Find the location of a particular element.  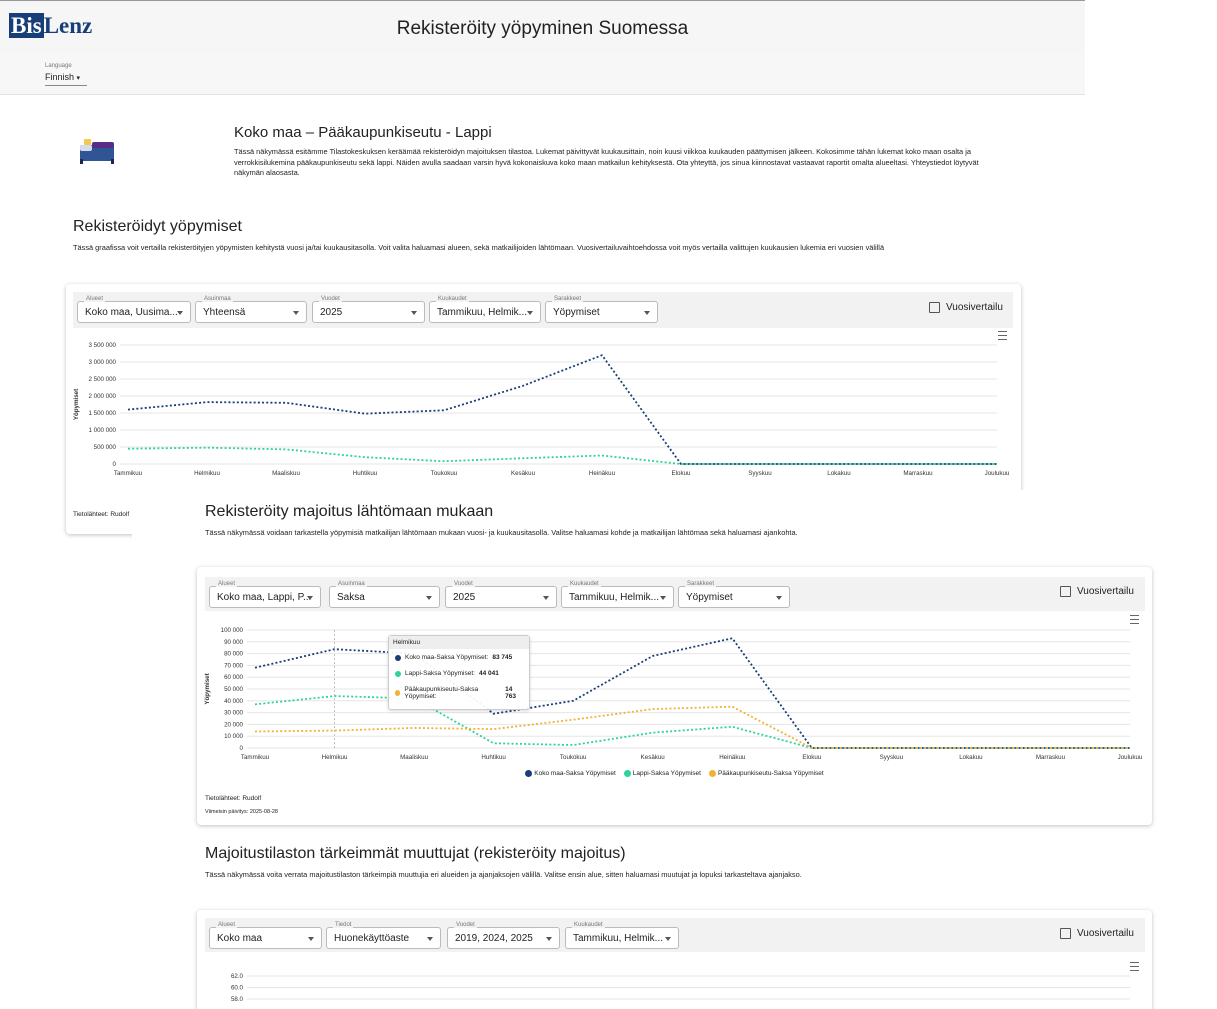

y-tick-label: 30 000 is located at coordinates (233, 713).